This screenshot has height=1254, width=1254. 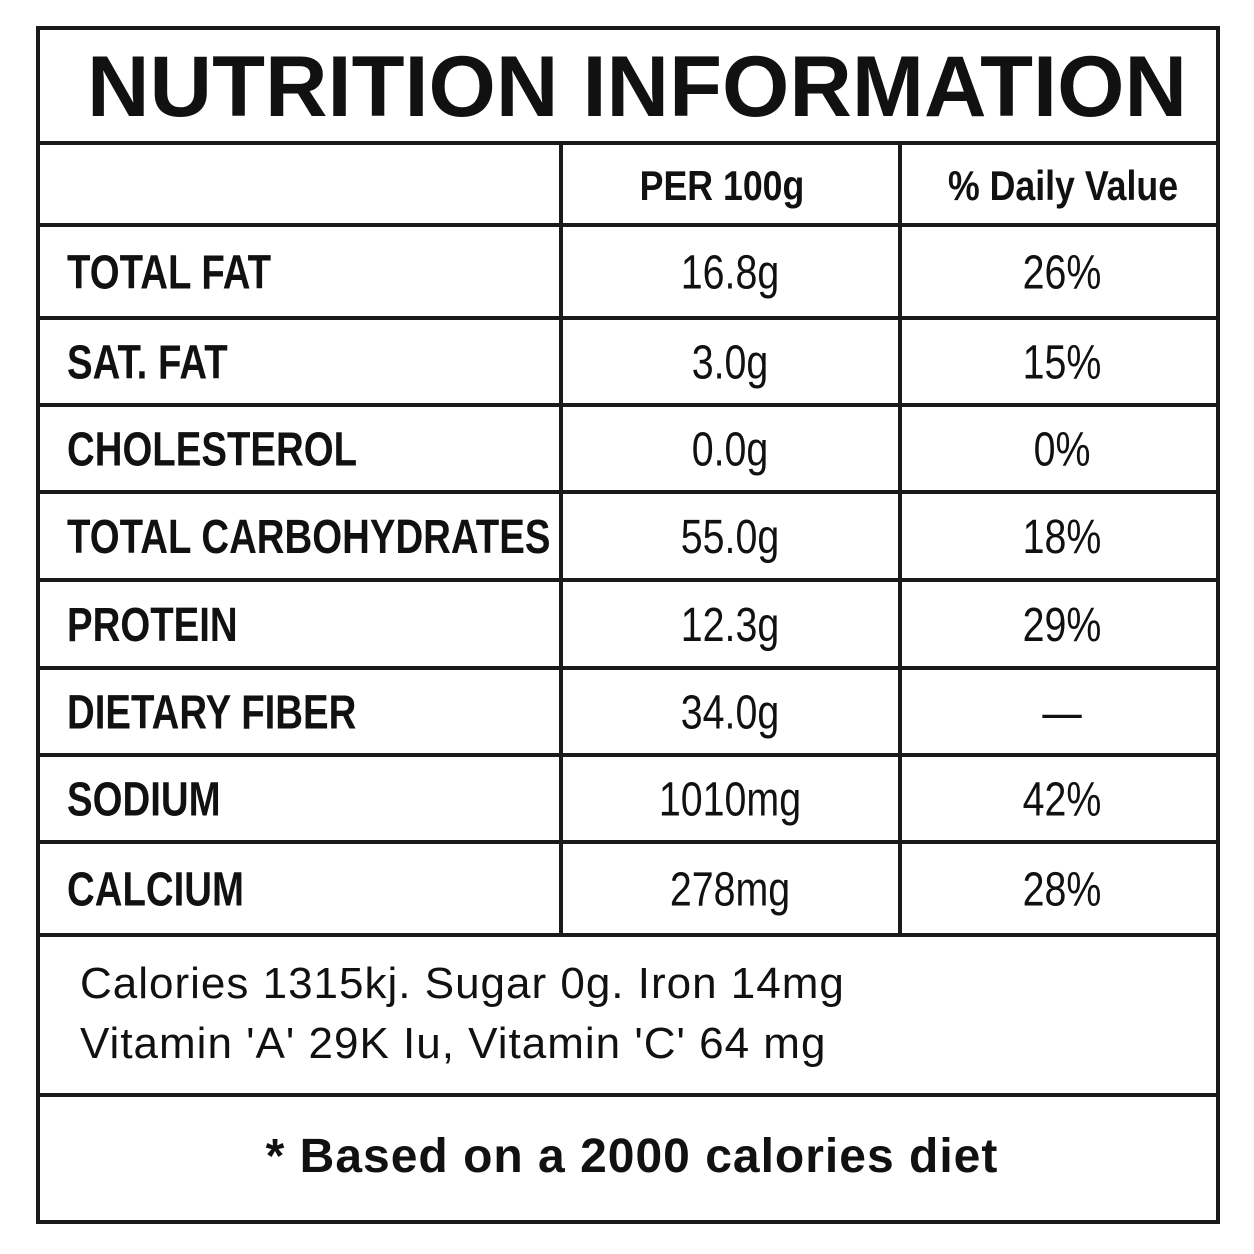 I want to click on daily-value: —, so click(x=1061, y=713).